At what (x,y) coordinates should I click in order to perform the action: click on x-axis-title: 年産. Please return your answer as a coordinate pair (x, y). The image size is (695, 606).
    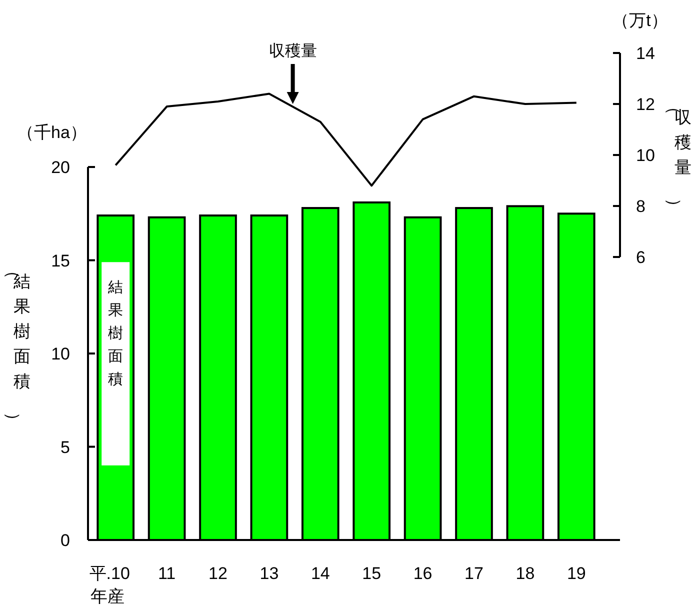
    Looking at the image, I should click on (107, 596).